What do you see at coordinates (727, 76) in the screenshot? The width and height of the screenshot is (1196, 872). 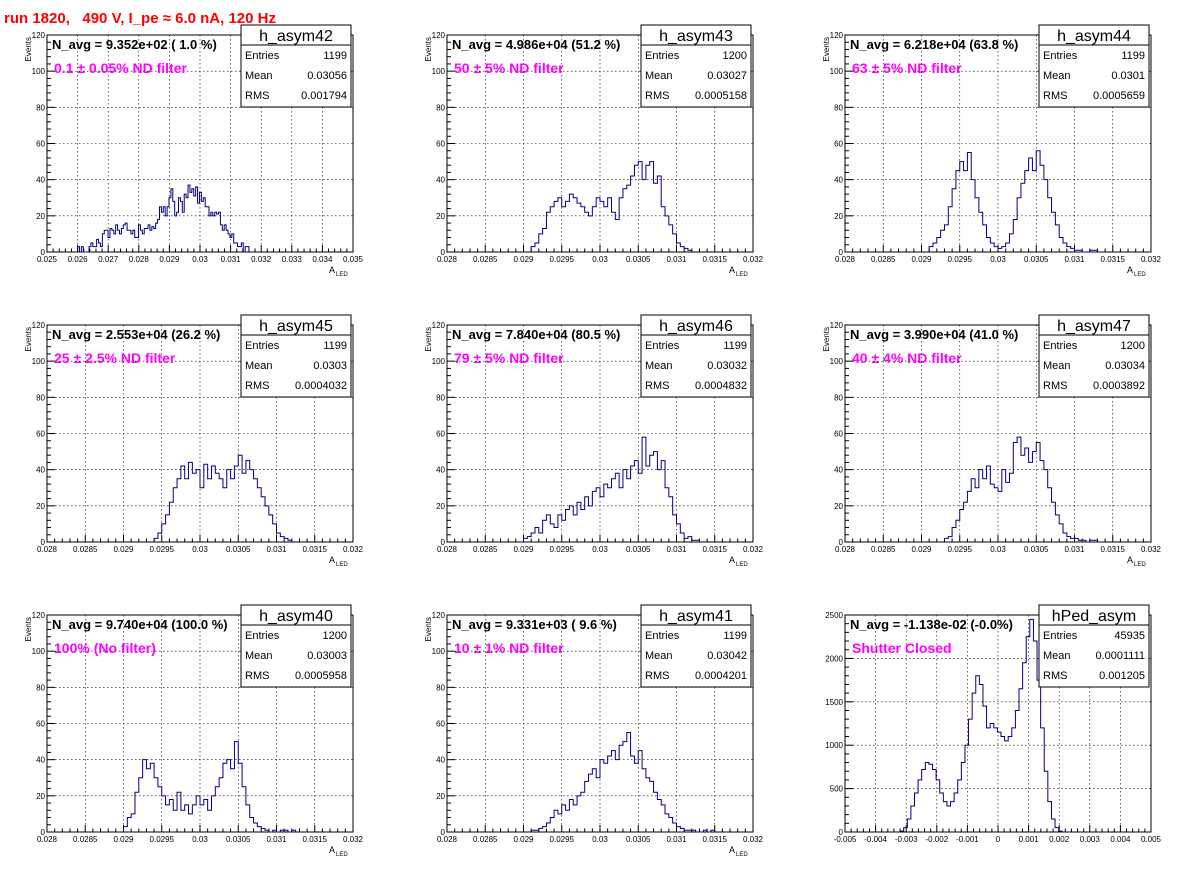 I see `stats-value: 0.03027` at bounding box center [727, 76].